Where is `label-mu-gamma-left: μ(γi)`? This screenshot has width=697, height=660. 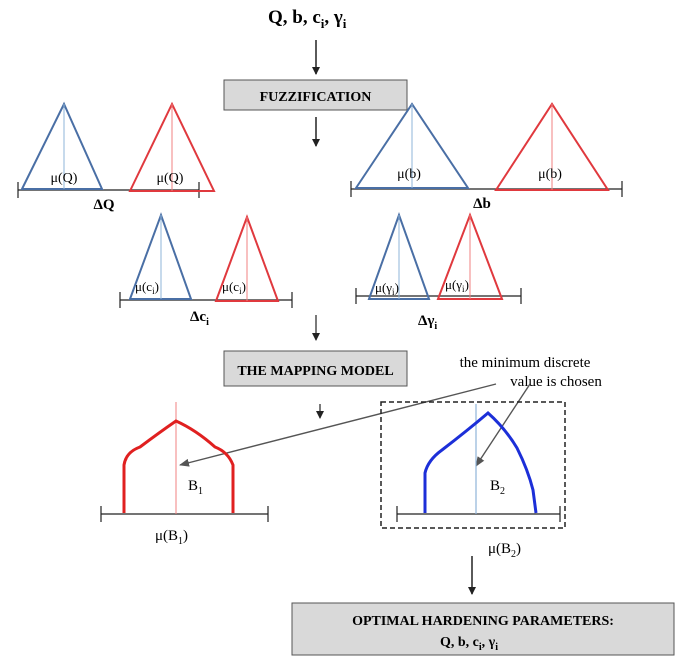 label-mu-gamma-left: μ(γi) is located at coordinates (387, 288).